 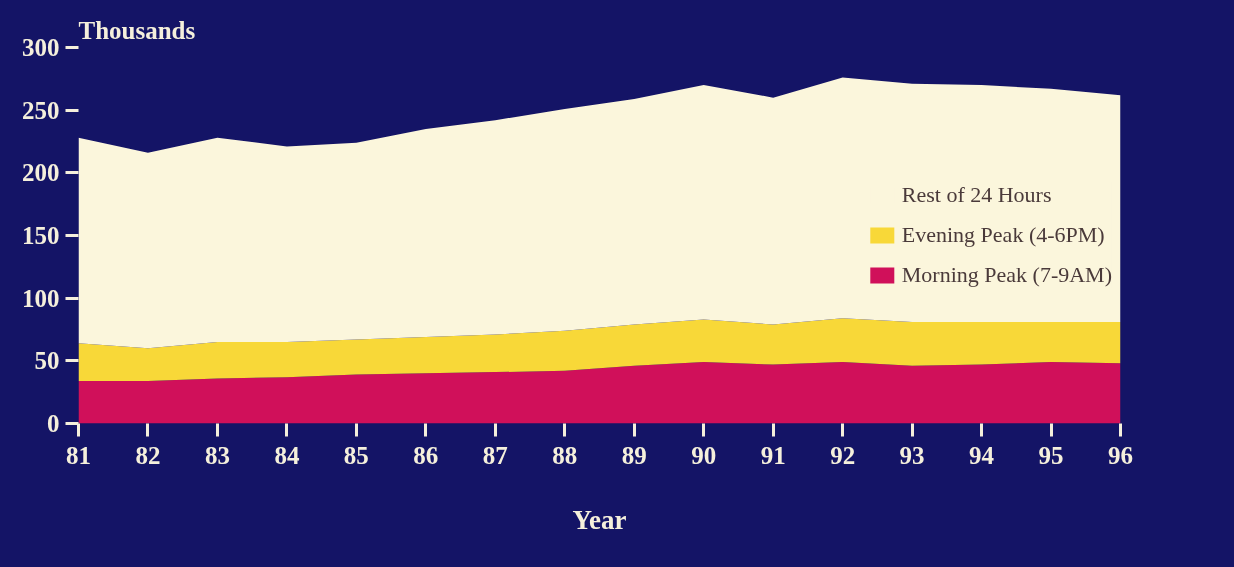 What do you see at coordinates (1003, 235) in the screenshot?
I see `legend-label: Evening Peak (4-6PM)` at bounding box center [1003, 235].